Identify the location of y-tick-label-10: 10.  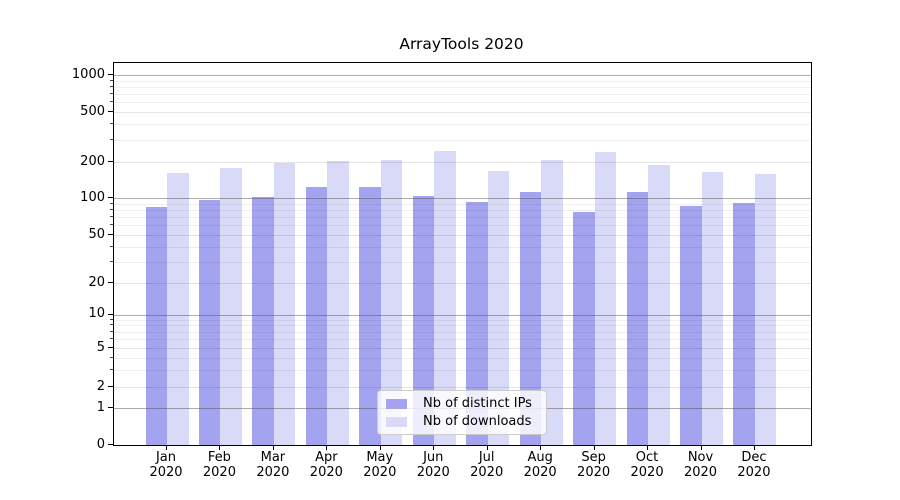
(96, 313).